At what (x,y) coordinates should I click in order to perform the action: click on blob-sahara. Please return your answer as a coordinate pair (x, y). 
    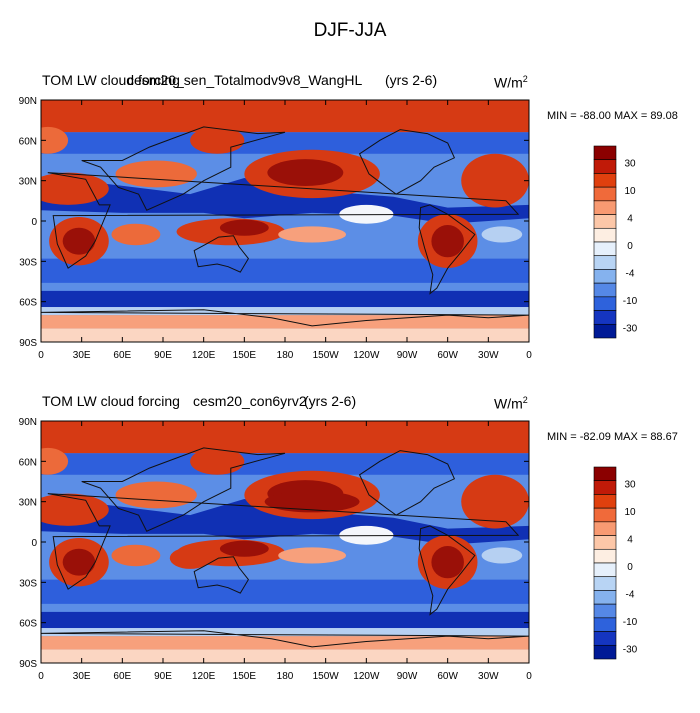
    Looking at the image, I should click on (75, 509).